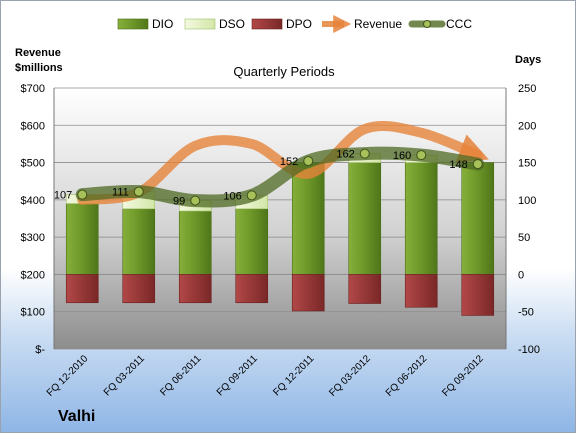 Image resolution: width=576 pixels, height=433 pixels. What do you see at coordinates (522, 219) in the screenshot?
I see `right-axis: -100 -50 0 50 100 150 200 250` at bounding box center [522, 219].